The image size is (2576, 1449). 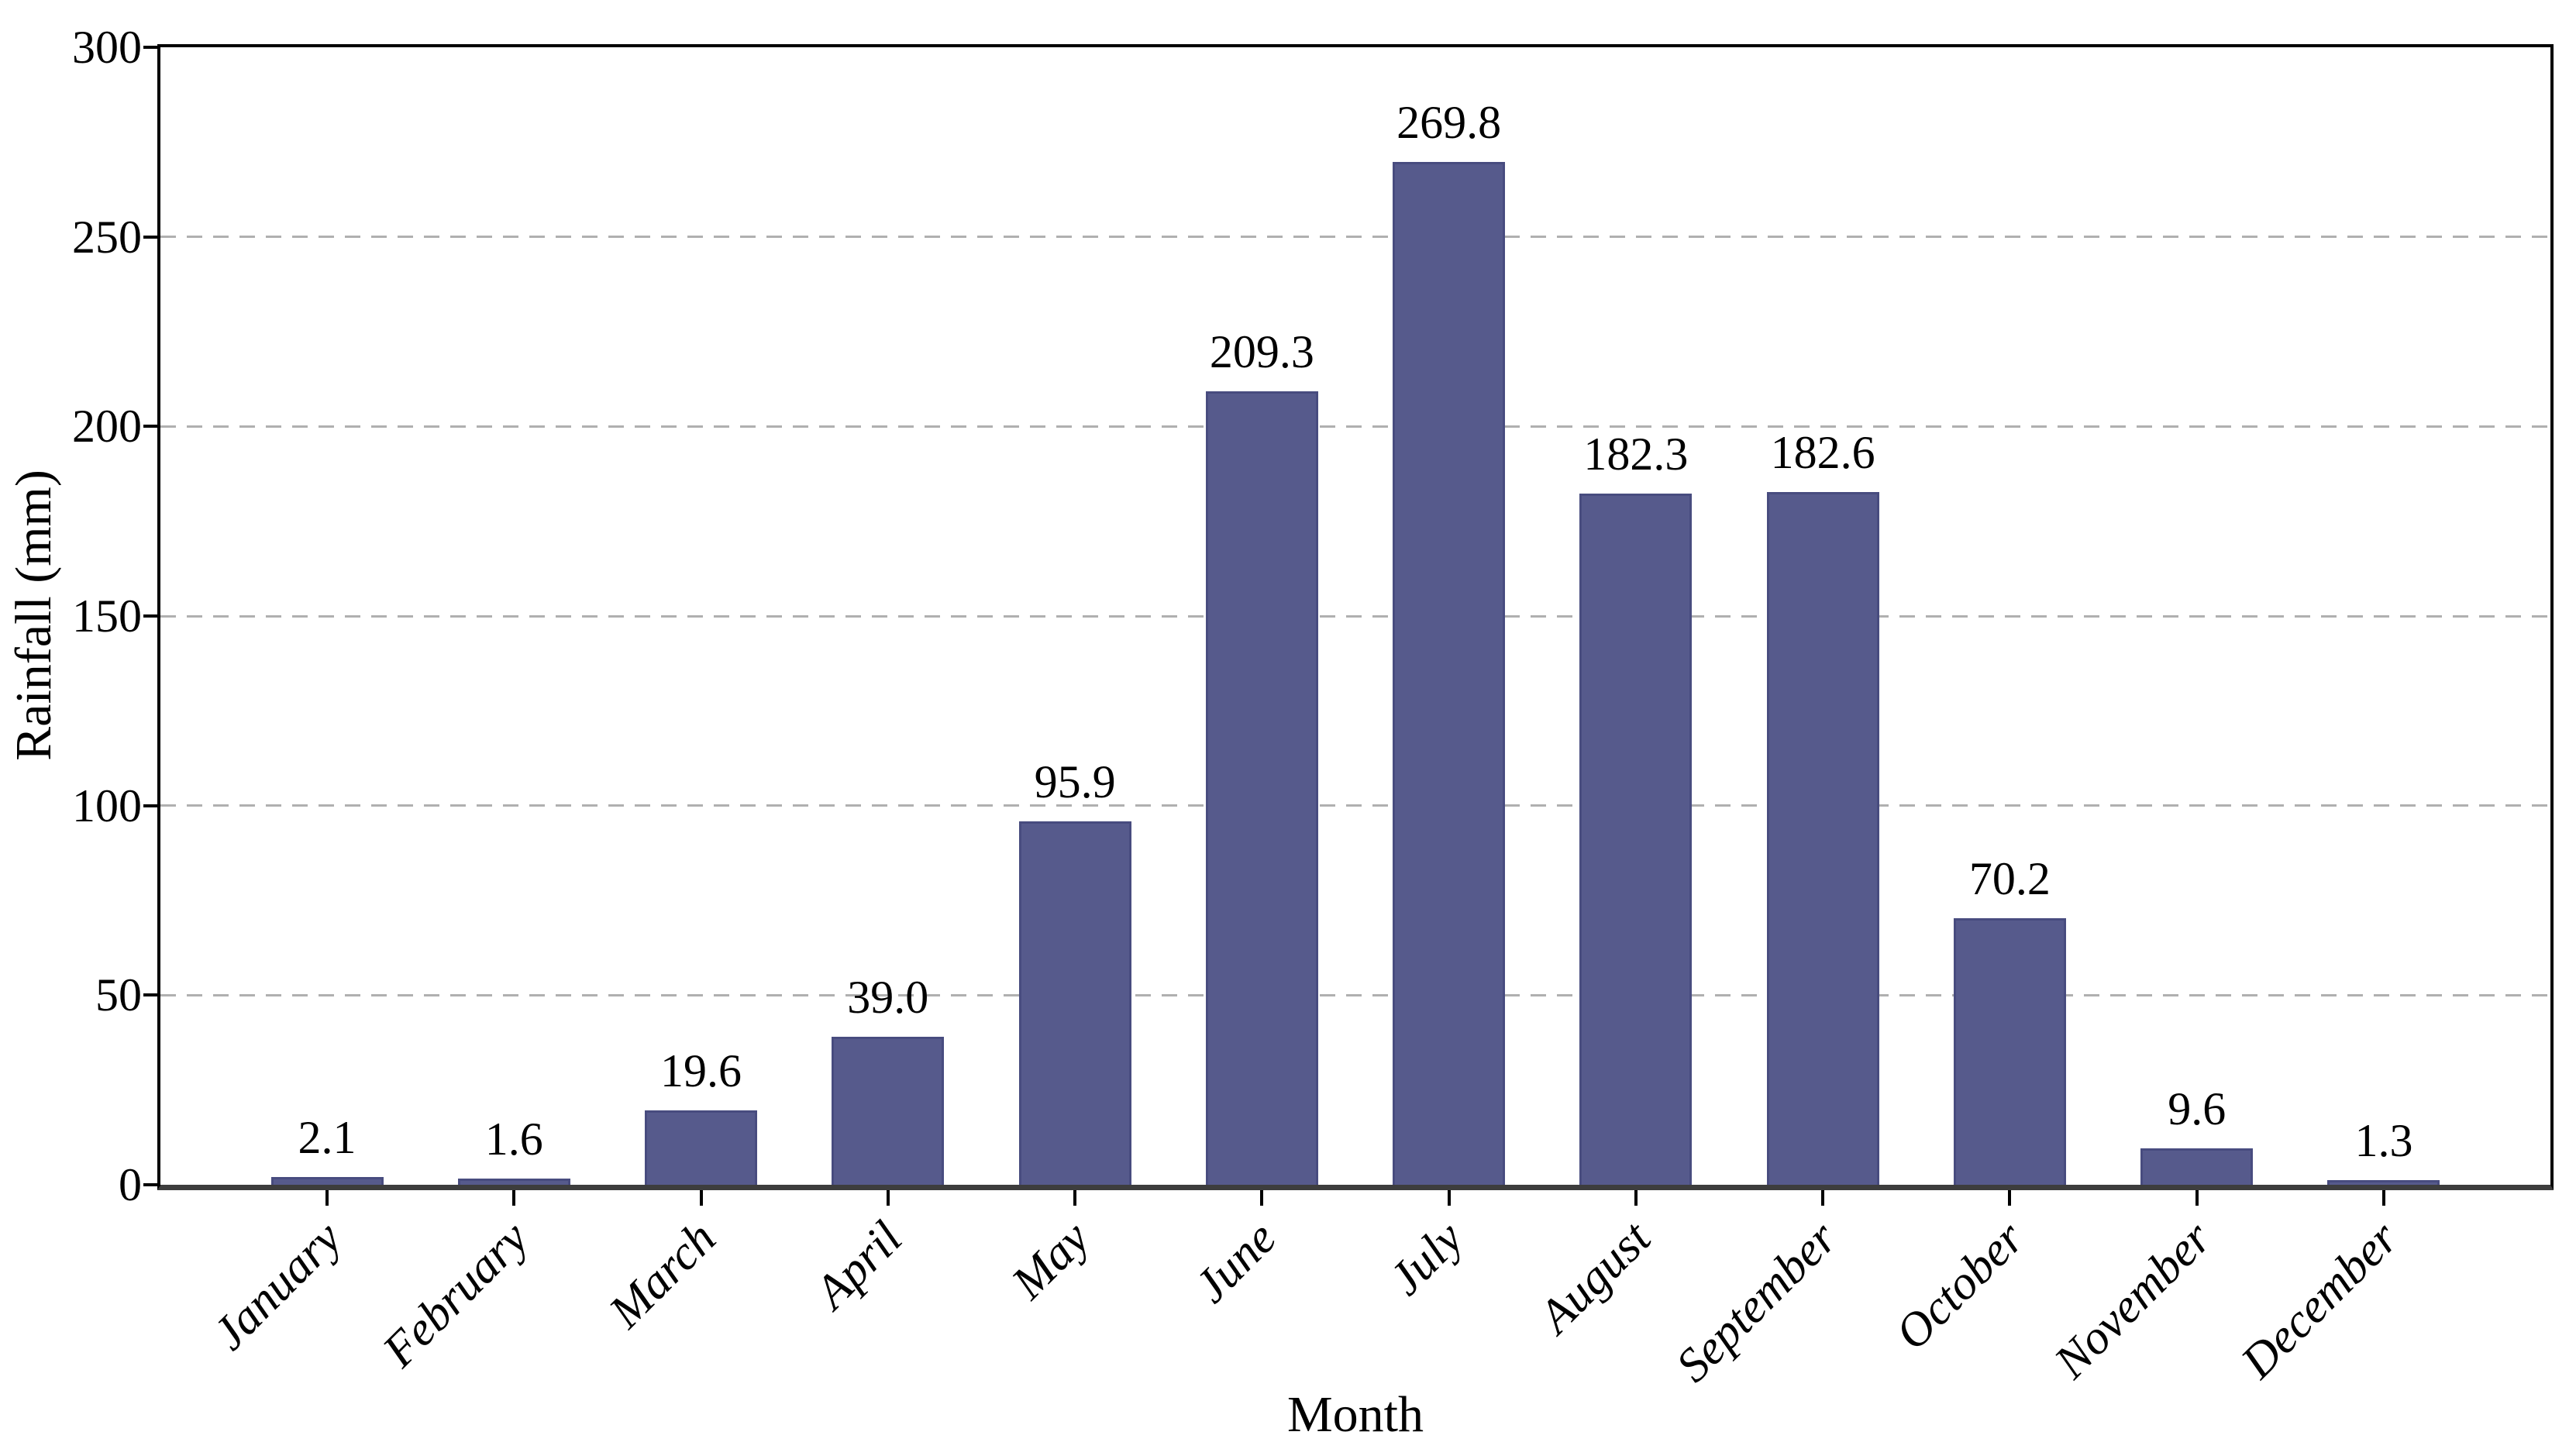 What do you see at coordinates (701, 1147) in the screenshot?
I see `bar-march` at bounding box center [701, 1147].